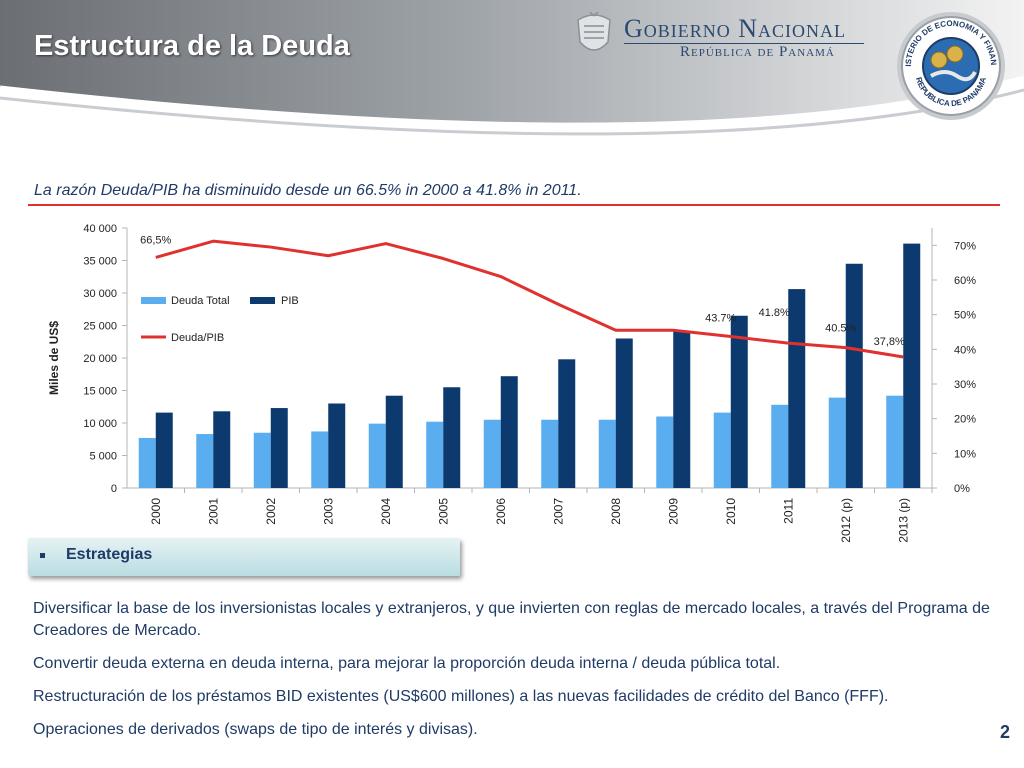 The image size is (1024, 768). What do you see at coordinates (100, 392) in the screenshot?
I see `y-tick-label: 15 000` at bounding box center [100, 392].